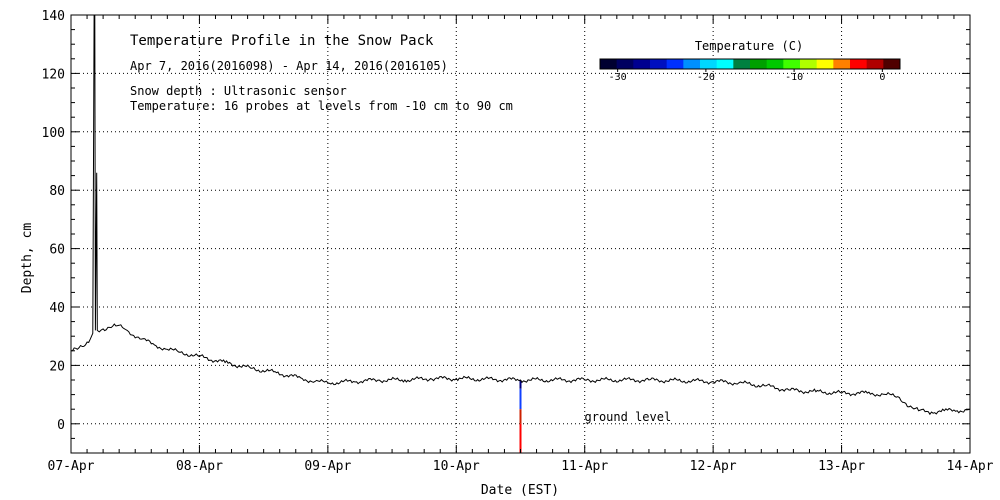  What do you see at coordinates (53, 133) in the screenshot?
I see `y-tick-label: 100` at bounding box center [53, 133].